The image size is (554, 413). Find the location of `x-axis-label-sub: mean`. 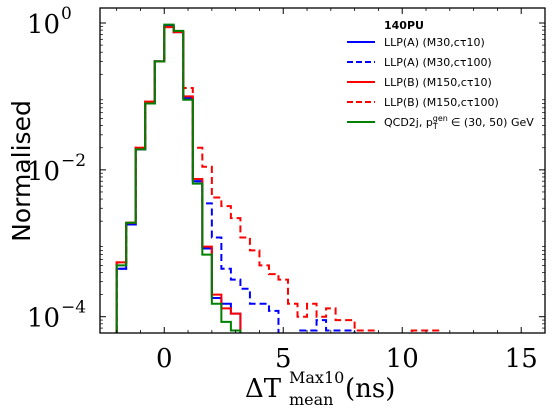

x-axis-label-sub: mean is located at coordinates (311, 399).